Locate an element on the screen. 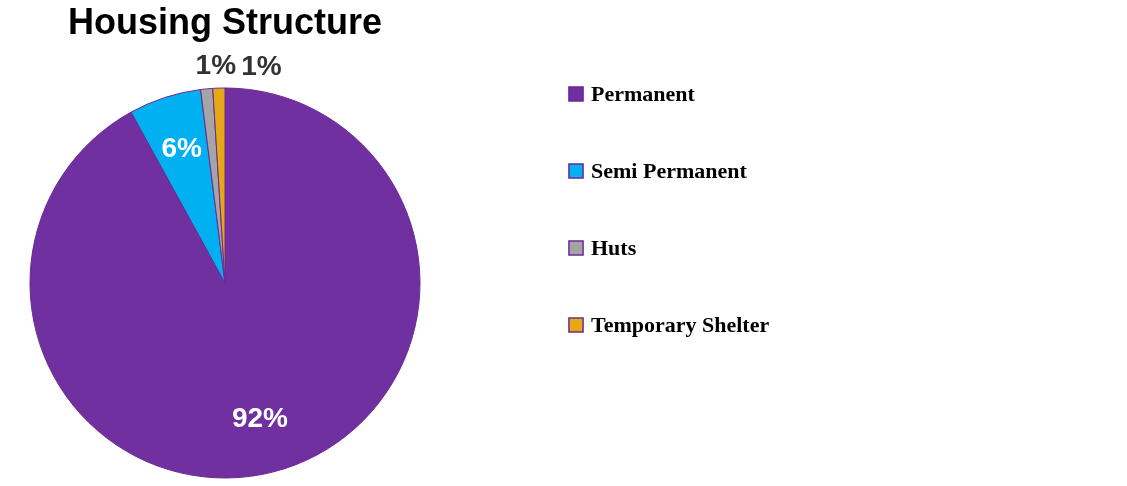  chart-title: Housing Structure is located at coordinates (225, 22).